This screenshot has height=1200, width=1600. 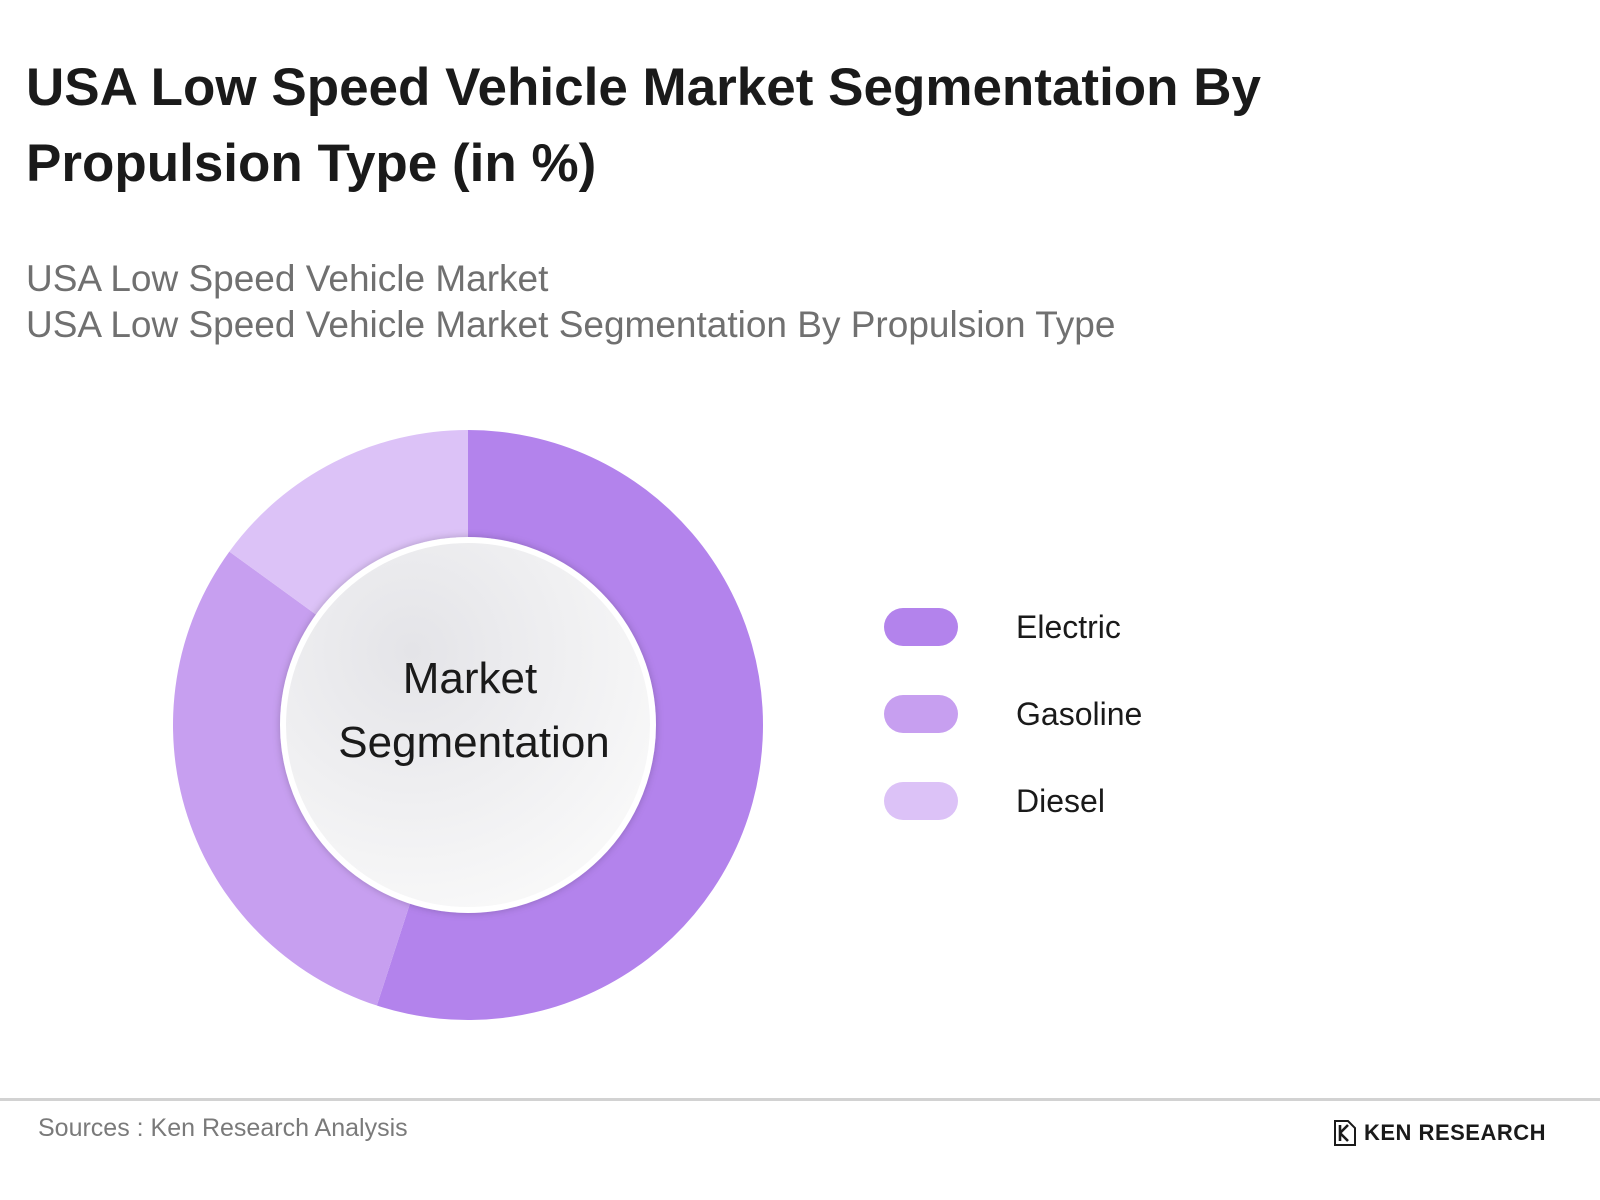 What do you see at coordinates (470, 678) in the screenshot?
I see `center-label-line1: Market` at bounding box center [470, 678].